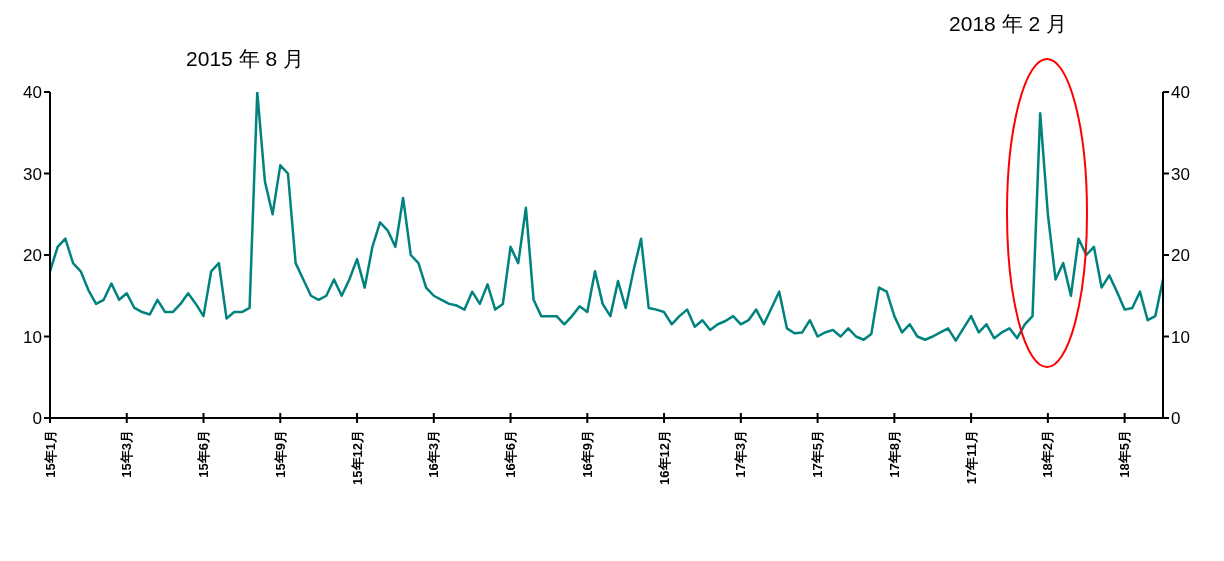 This screenshot has height=561, width=1224. What do you see at coordinates (818, 454) in the screenshot?
I see `x-tick-label: 17年5月` at bounding box center [818, 454].